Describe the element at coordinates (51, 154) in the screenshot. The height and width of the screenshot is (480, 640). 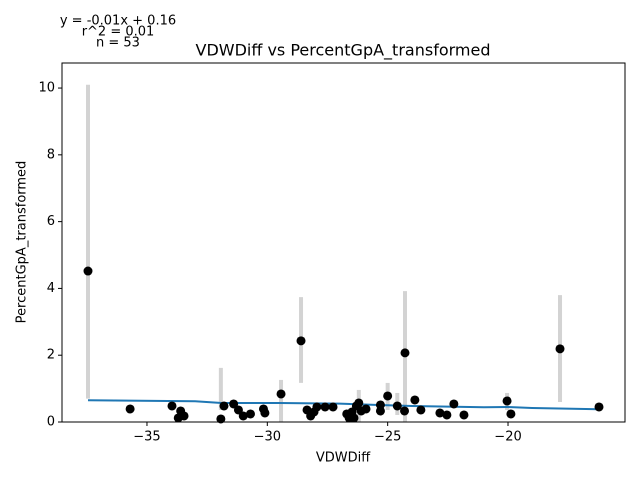
I see `y-tick-label: 8` at that location.